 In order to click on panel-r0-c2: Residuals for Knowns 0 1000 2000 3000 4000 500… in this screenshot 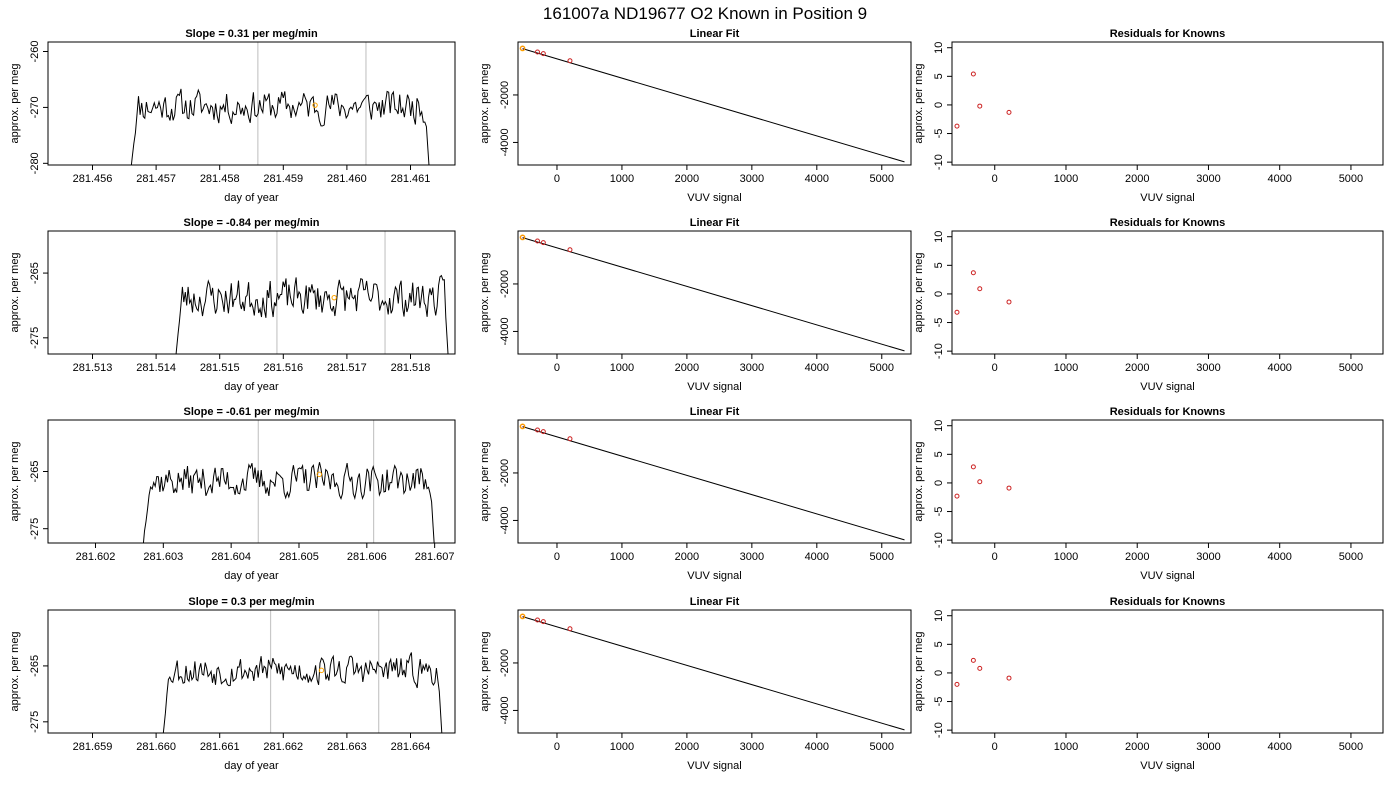, I will do `click(1148, 116)`.